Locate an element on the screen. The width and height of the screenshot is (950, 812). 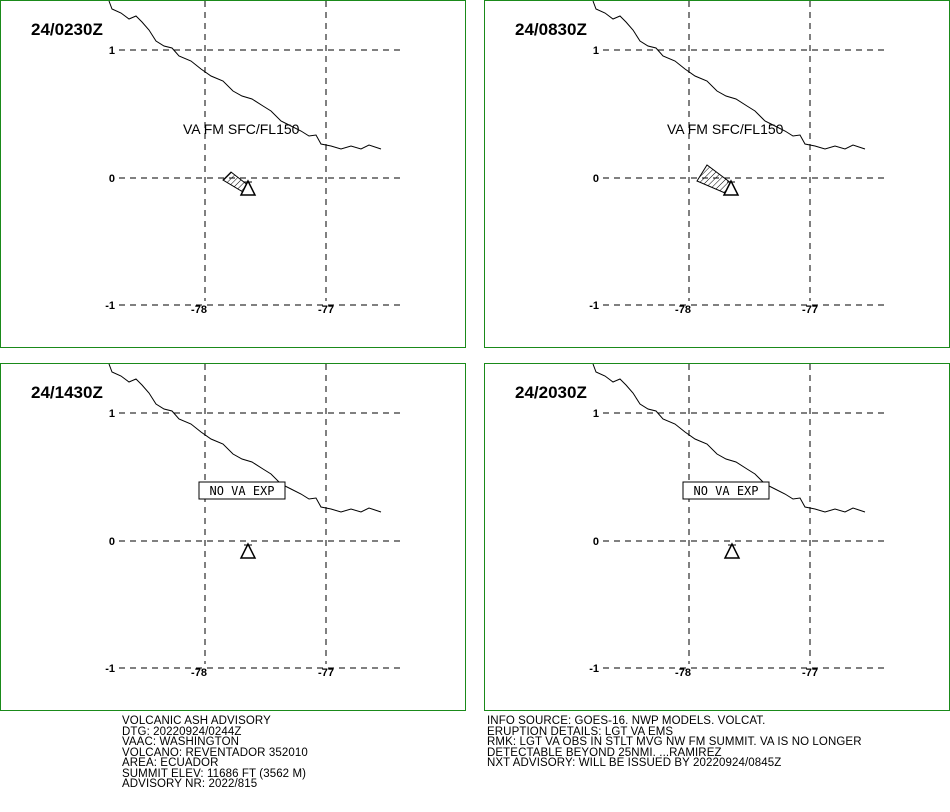
advisory-line: DETECTABLE BEYOND 25NMI. ...RAMIREZ is located at coordinates (604, 752).